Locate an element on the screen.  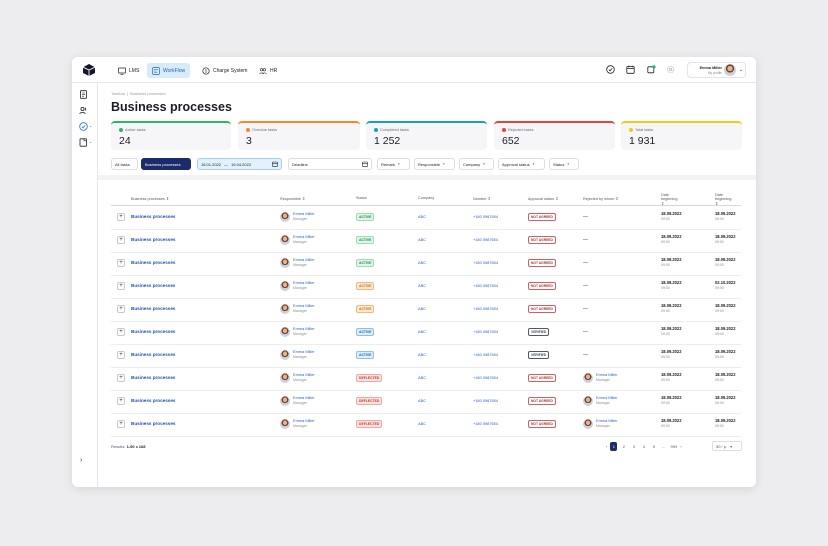
logo-icon is located at coordinates (89, 70).